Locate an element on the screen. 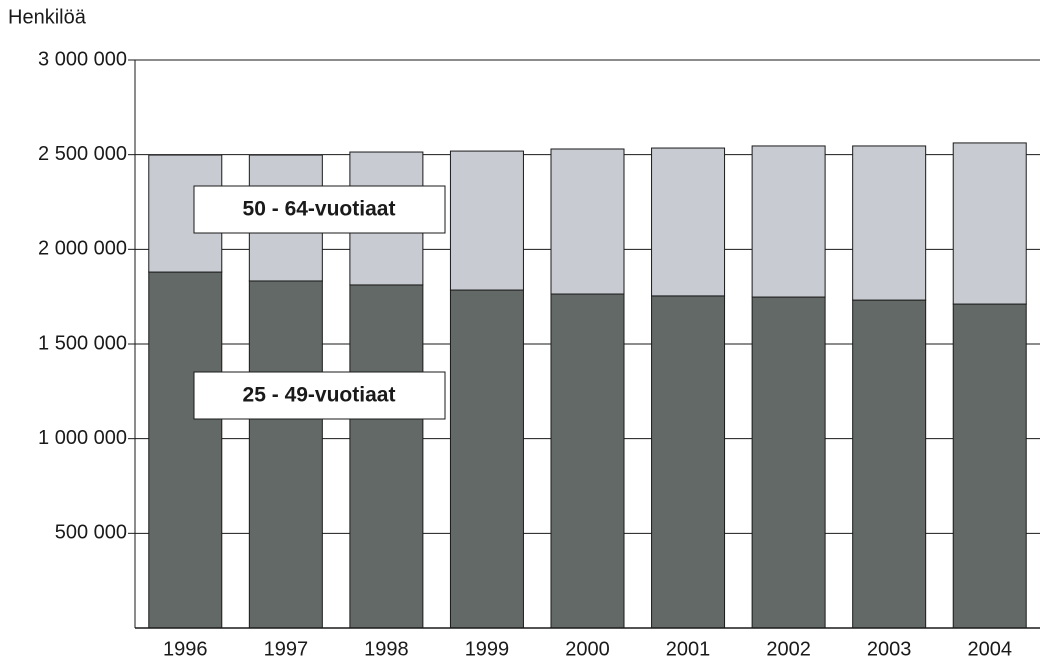  y-tick-label: 3 000 000 is located at coordinates (82, 59).